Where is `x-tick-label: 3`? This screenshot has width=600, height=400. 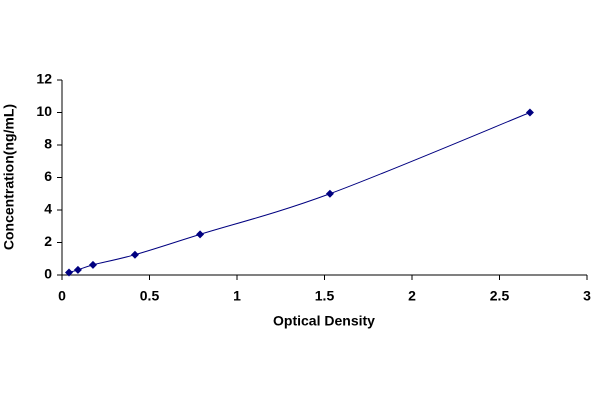 x-tick-label: 3 is located at coordinates (587, 296).